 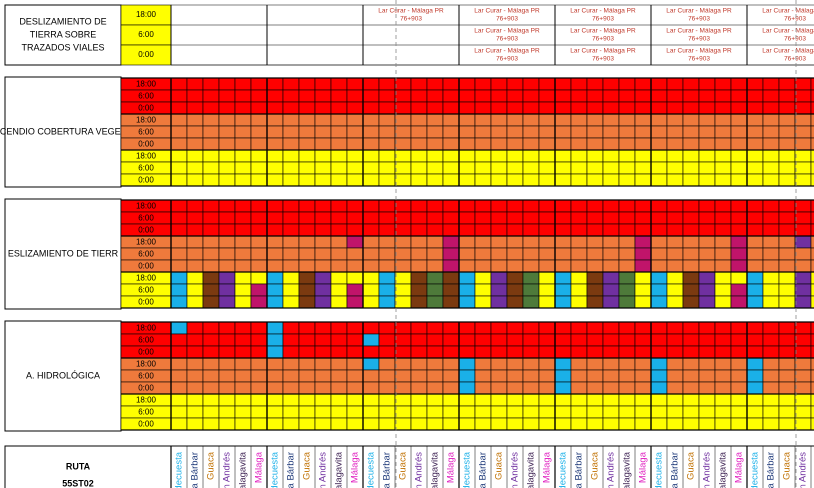 I want to click on time-label: 0:00, so click(x=146, y=302).